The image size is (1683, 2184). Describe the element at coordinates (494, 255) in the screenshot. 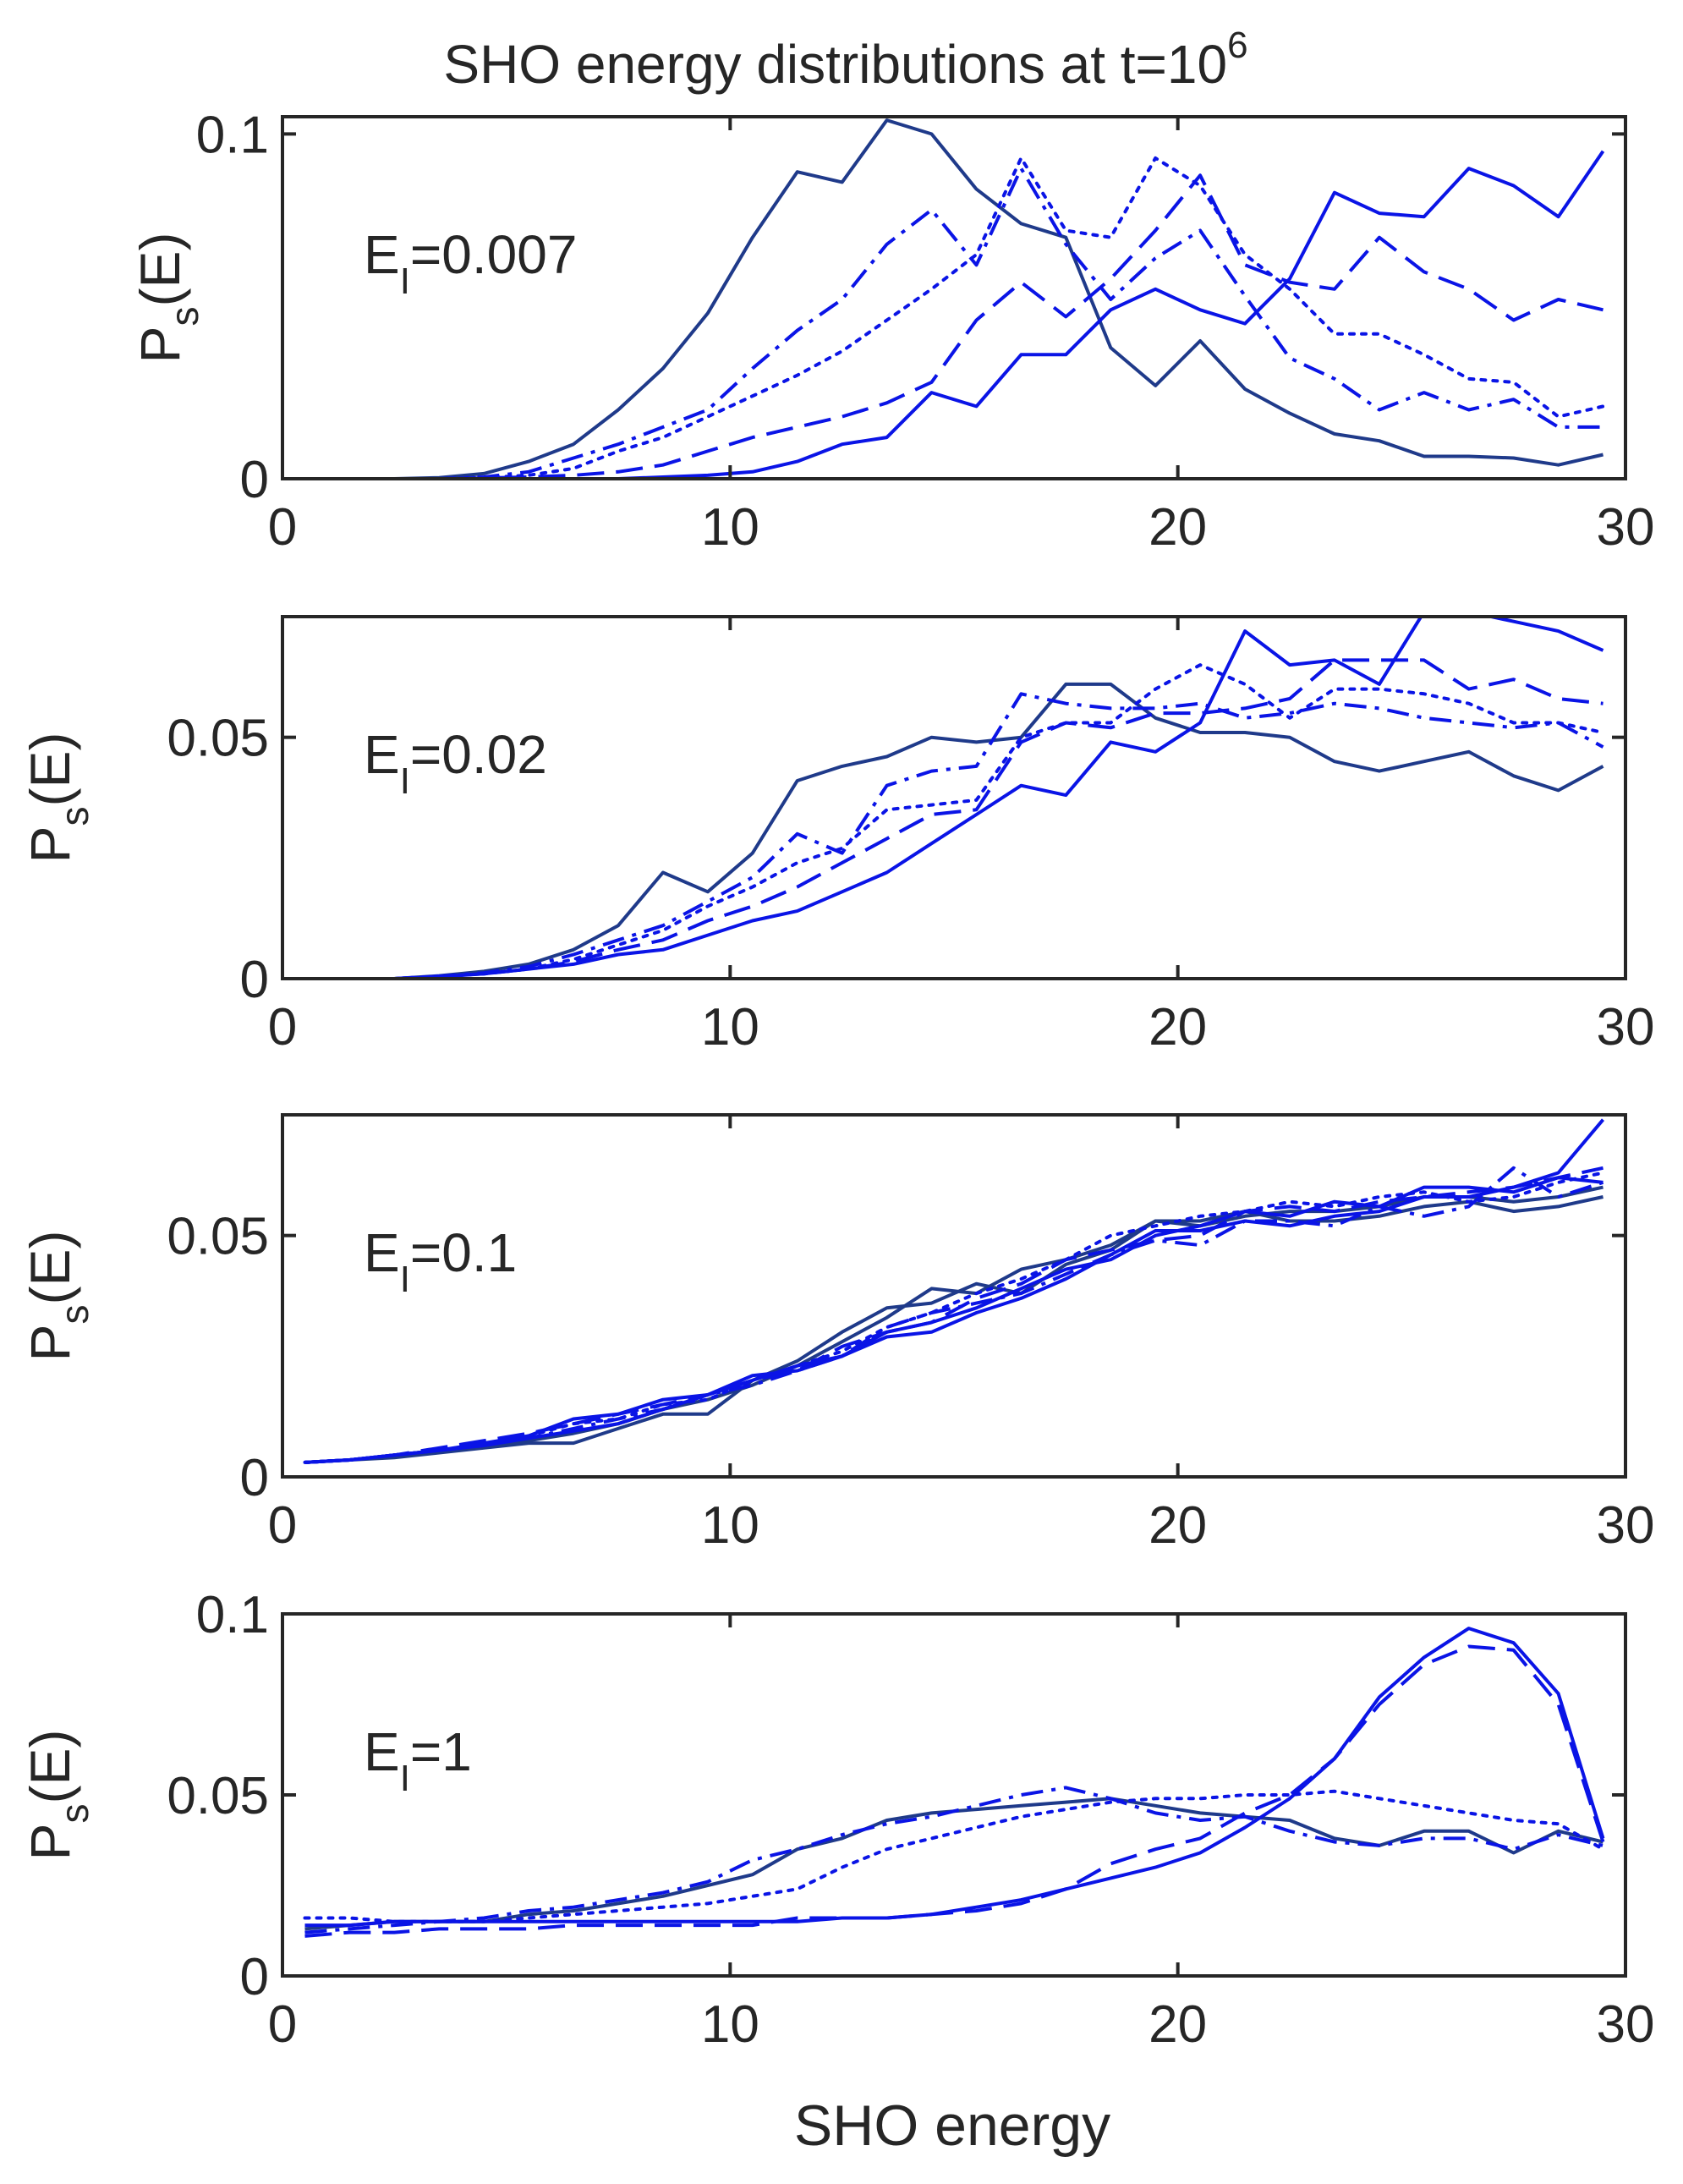

I see `annotation-value: =0.007` at that location.